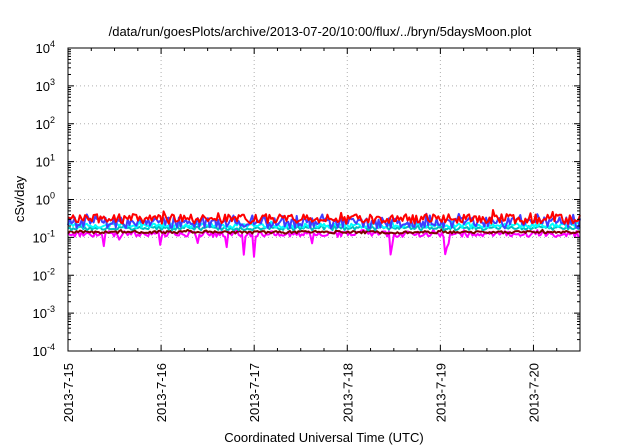  I want to click on y-tick-label: 10⁴, so click(45, 47).